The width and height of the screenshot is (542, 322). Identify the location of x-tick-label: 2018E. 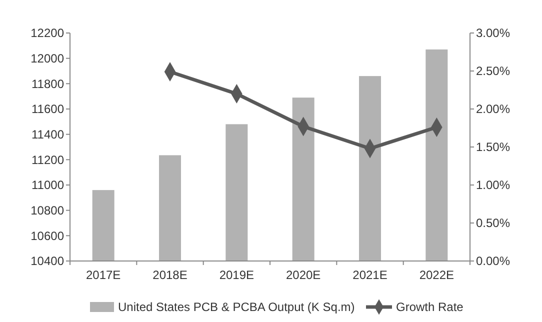
(170, 275).